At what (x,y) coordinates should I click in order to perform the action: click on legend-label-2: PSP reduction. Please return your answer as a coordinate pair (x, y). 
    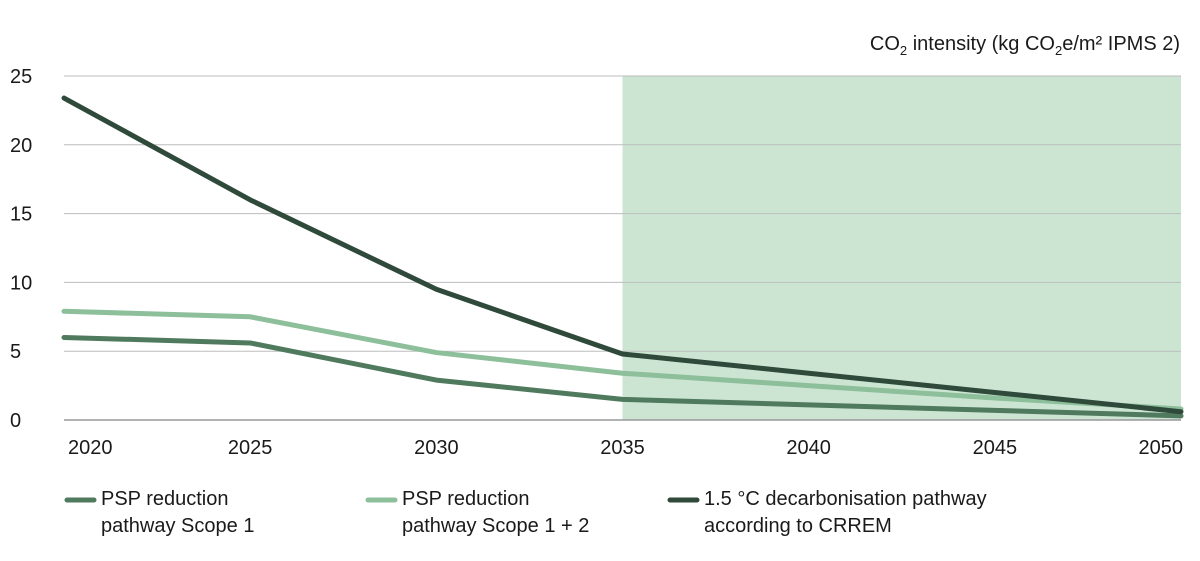
    Looking at the image, I should click on (466, 499).